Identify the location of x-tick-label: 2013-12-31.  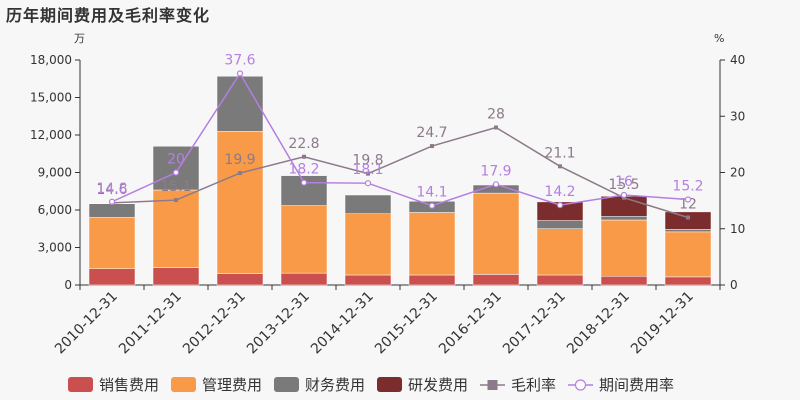
(278, 323).